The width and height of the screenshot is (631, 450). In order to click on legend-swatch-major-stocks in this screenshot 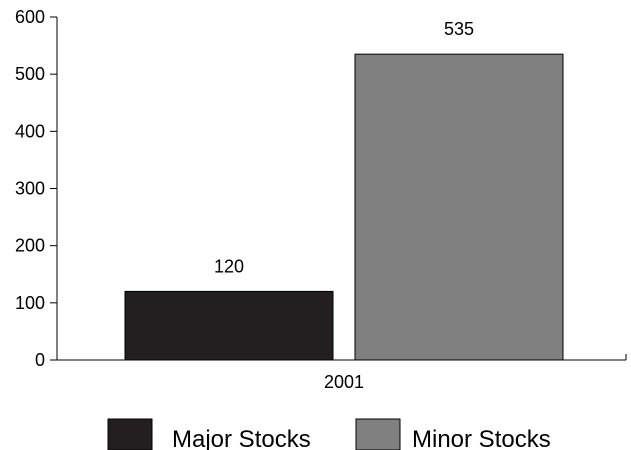, I will do `click(130, 434)`.